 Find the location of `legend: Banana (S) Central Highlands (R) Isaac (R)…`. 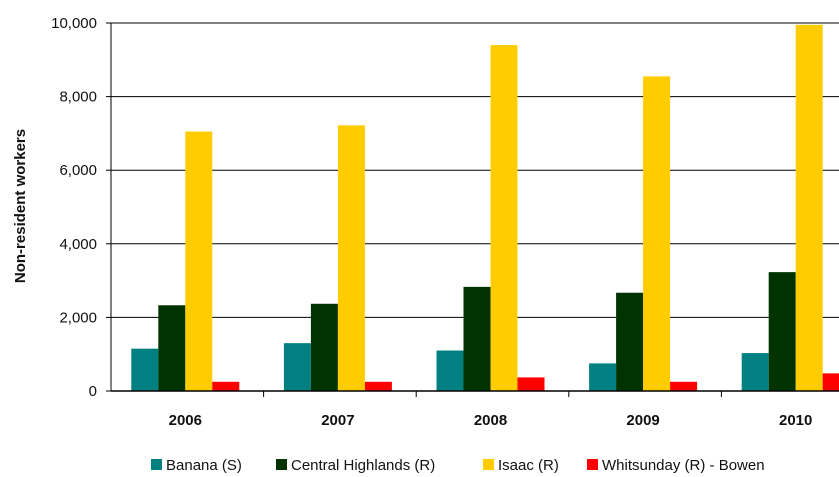

legend: Banana (S) Central Highlands (R) Isaac (R)… is located at coordinates (458, 465).